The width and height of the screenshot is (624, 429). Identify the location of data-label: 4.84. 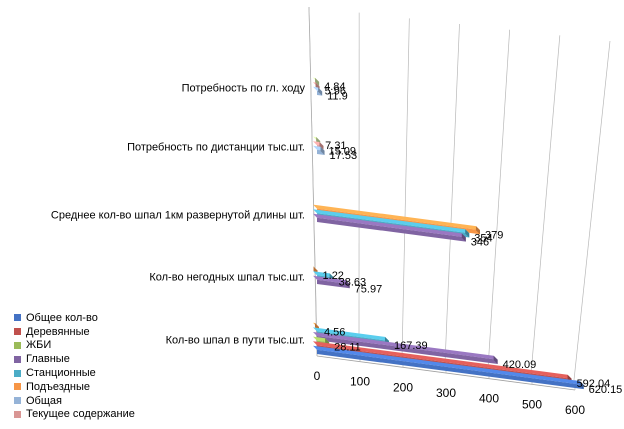
(334, 87).